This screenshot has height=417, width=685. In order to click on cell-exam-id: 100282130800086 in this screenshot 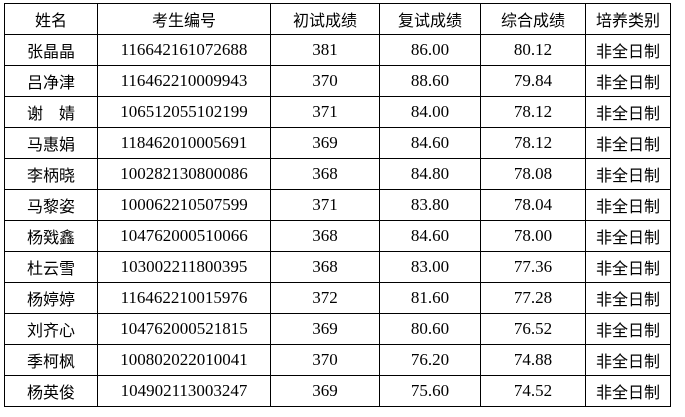, I will do `click(184, 174)`.